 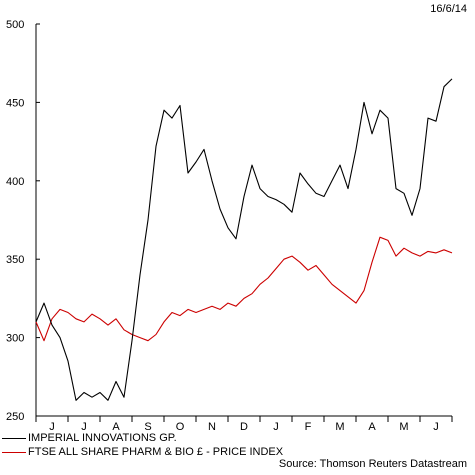 I want to click on x-tick-label: N, so click(x=212, y=427).